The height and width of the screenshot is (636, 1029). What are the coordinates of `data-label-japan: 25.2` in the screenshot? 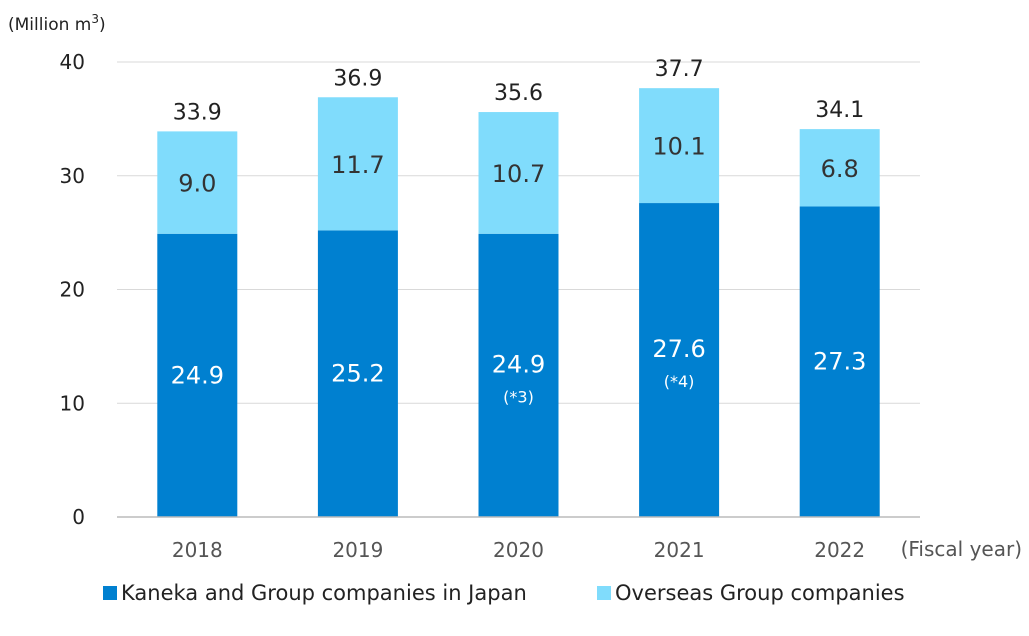 It's located at (357, 374).